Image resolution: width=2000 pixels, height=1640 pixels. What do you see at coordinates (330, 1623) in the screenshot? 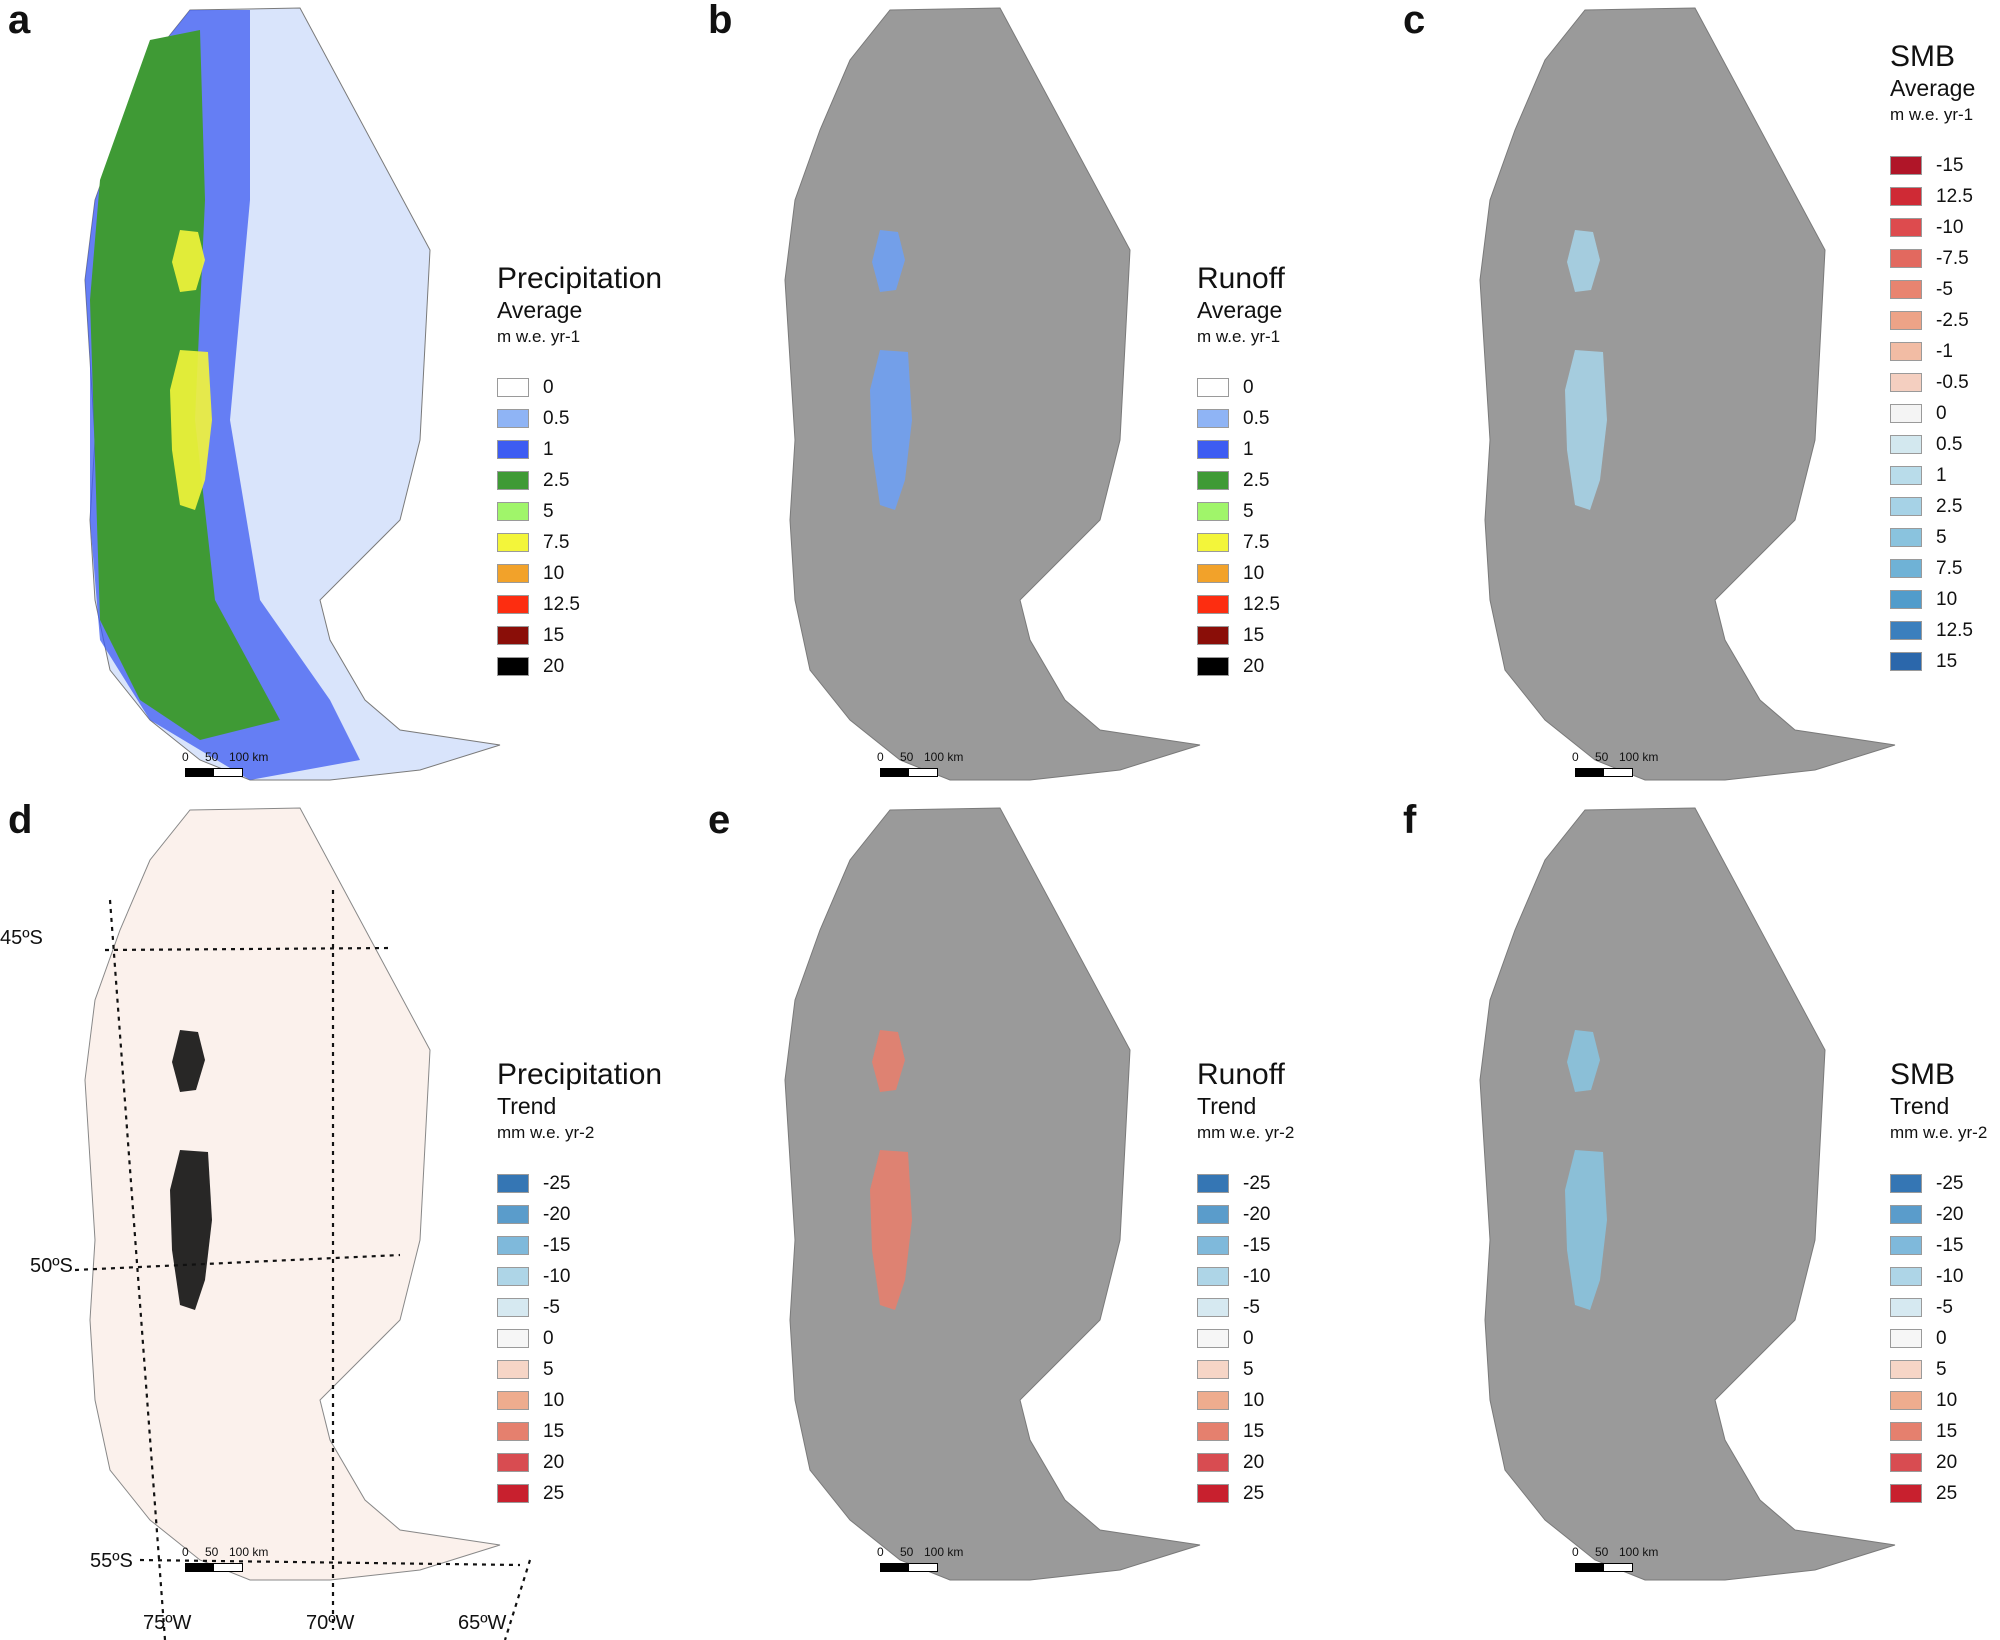
I see `longitude-label: 70ºW` at bounding box center [330, 1623].